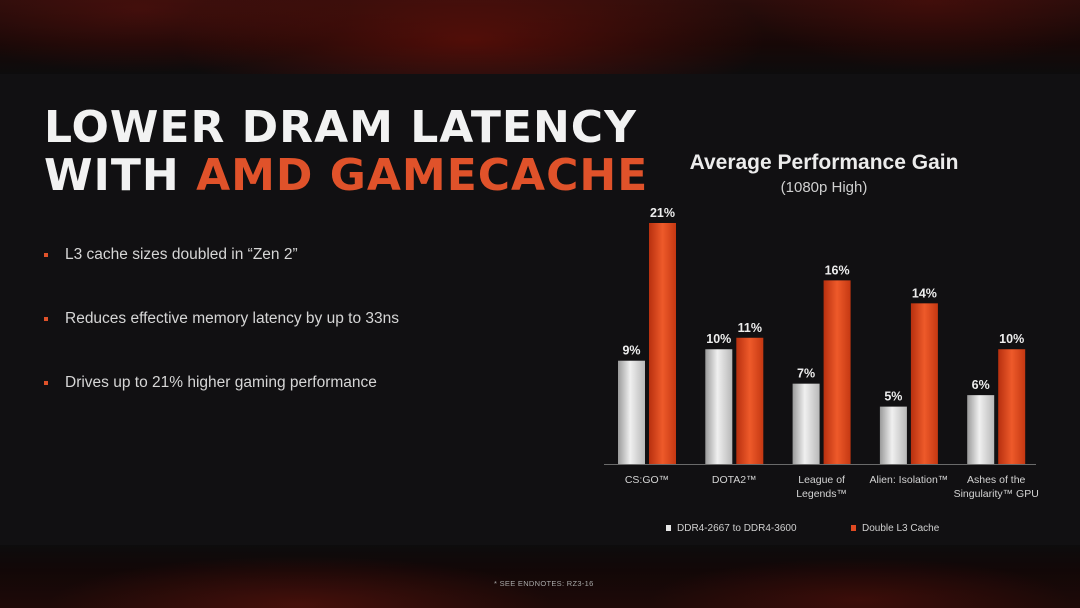  Describe the element at coordinates (901, 528) in the screenshot. I see `legend-label: Double L3 Cache` at that location.